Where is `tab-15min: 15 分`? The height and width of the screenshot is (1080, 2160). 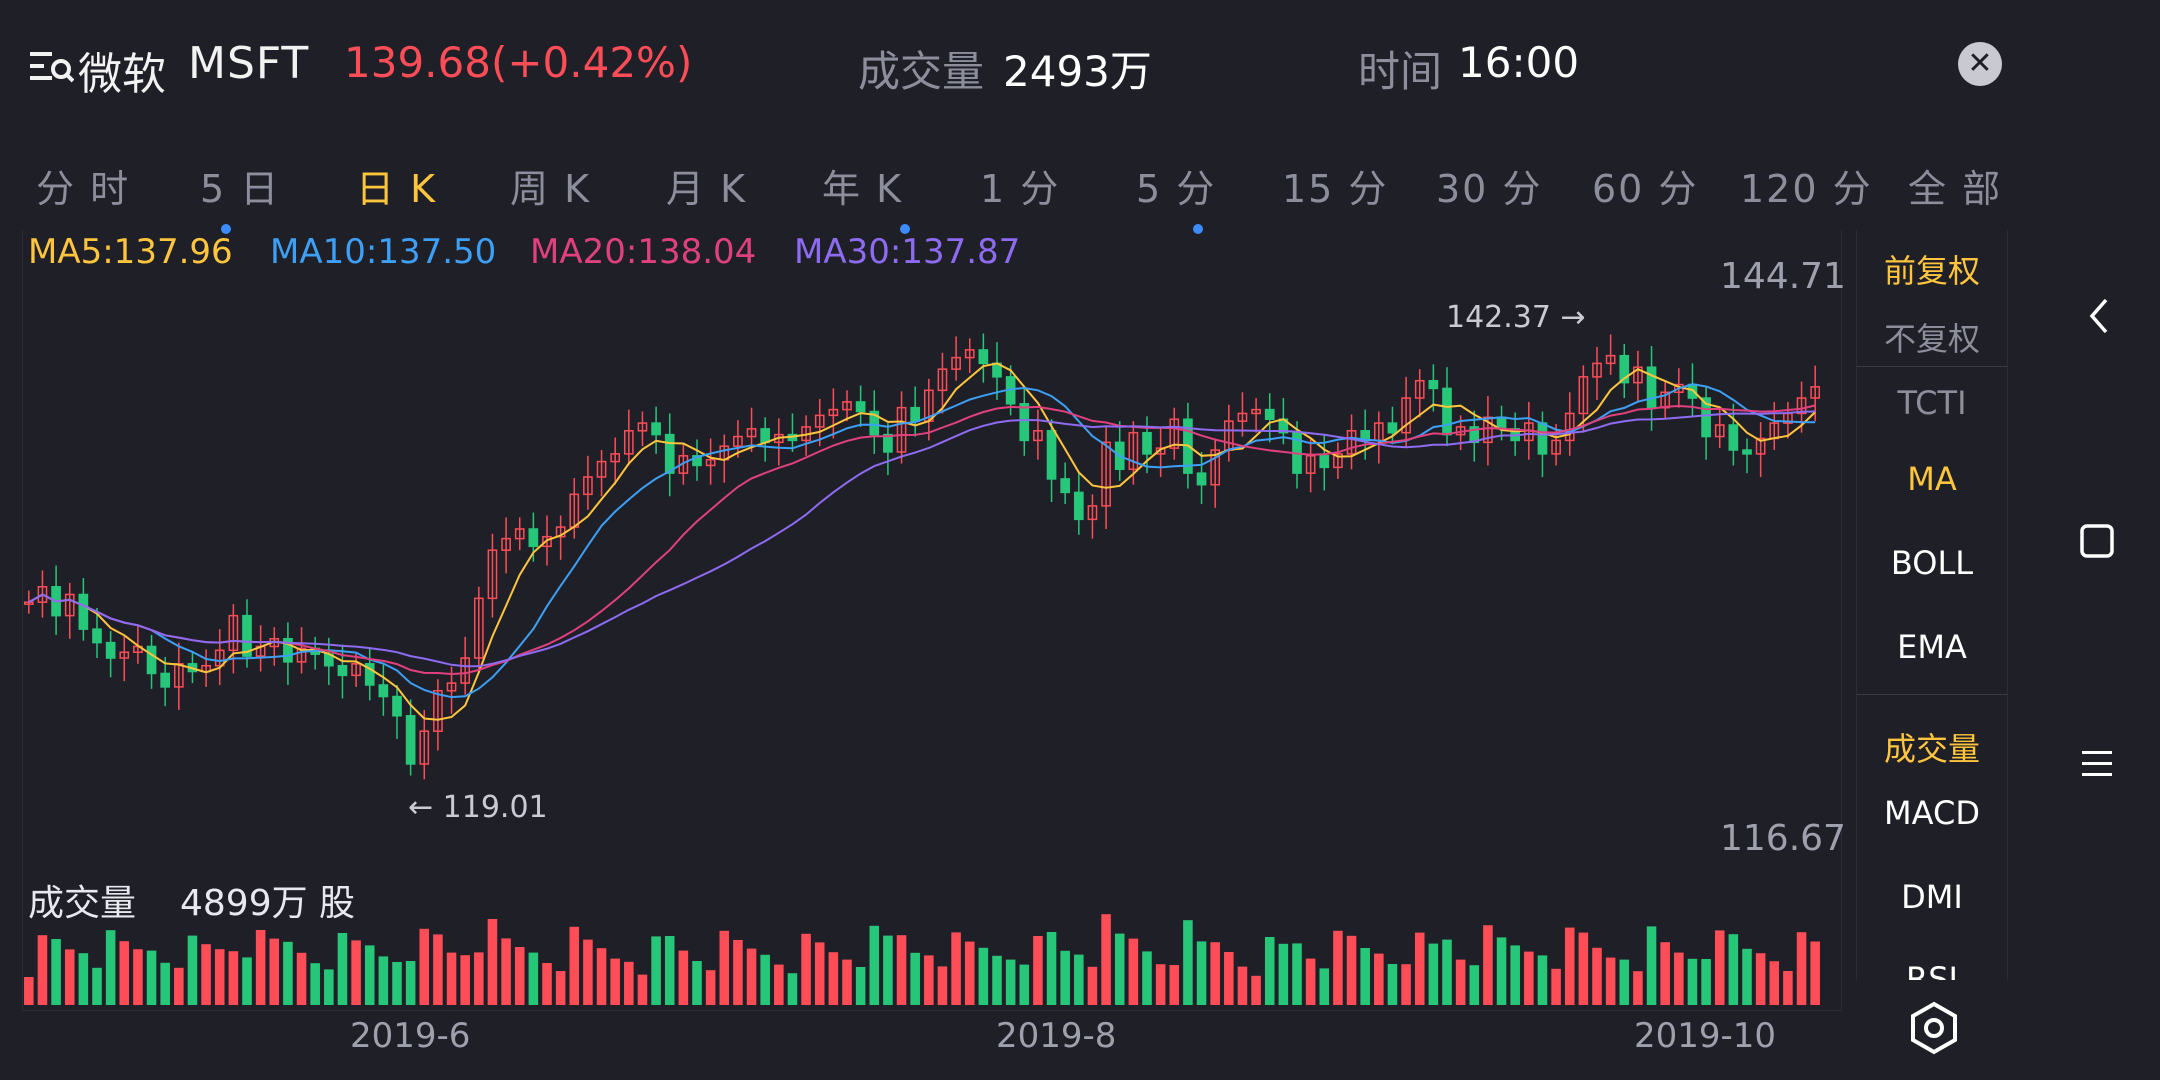 tab-15min: 15 分 is located at coordinates (1335, 189).